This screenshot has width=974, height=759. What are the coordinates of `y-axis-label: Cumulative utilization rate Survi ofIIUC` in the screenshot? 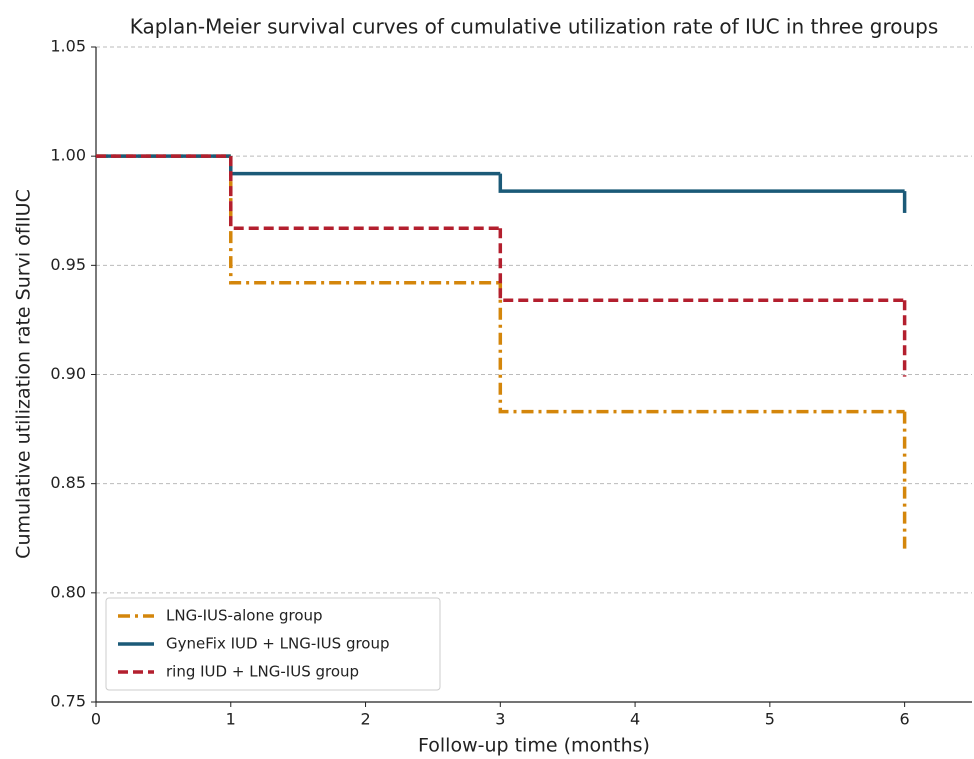 It's located at (24, 374).